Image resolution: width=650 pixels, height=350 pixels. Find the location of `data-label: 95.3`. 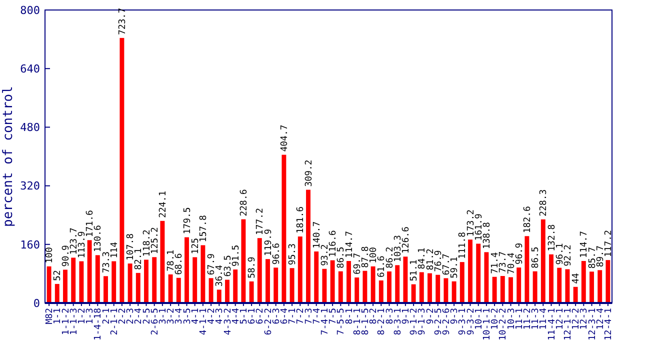

data-label: 95.3 is located at coordinates (293, 254).